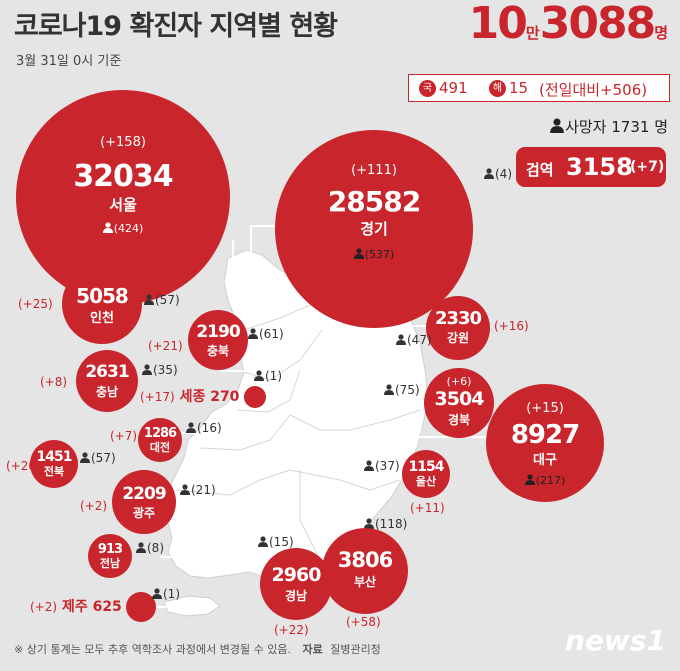 Image resolution: width=680 pixels, height=671 pixels. What do you see at coordinates (498, 174) in the screenshot?
I see `quarantine-deaths: (4)` at bounding box center [498, 174].